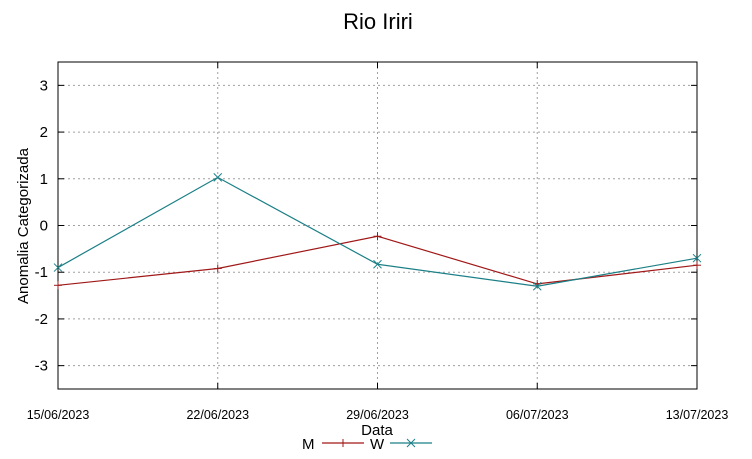 The image size is (752, 459). I want to click on y-tick-label: 0, so click(44, 226).